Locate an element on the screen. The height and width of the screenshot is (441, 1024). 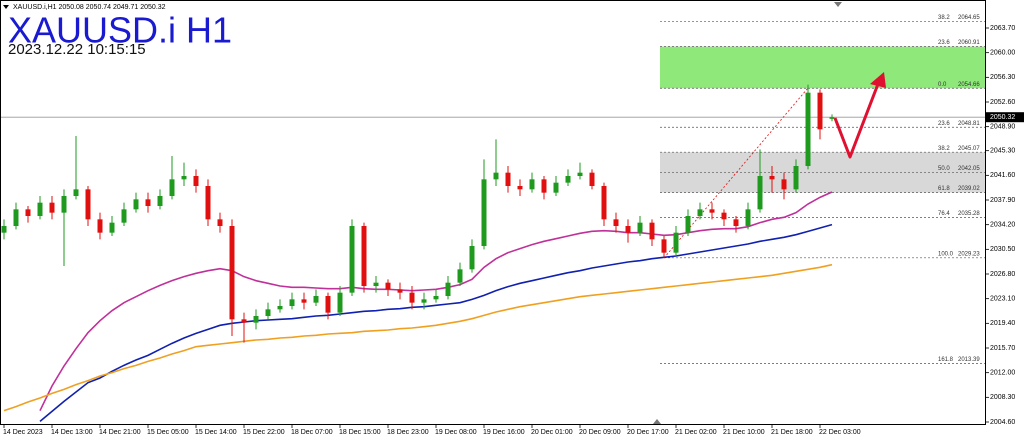
y-tick-label: 2023.10 is located at coordinates (1002, 299).